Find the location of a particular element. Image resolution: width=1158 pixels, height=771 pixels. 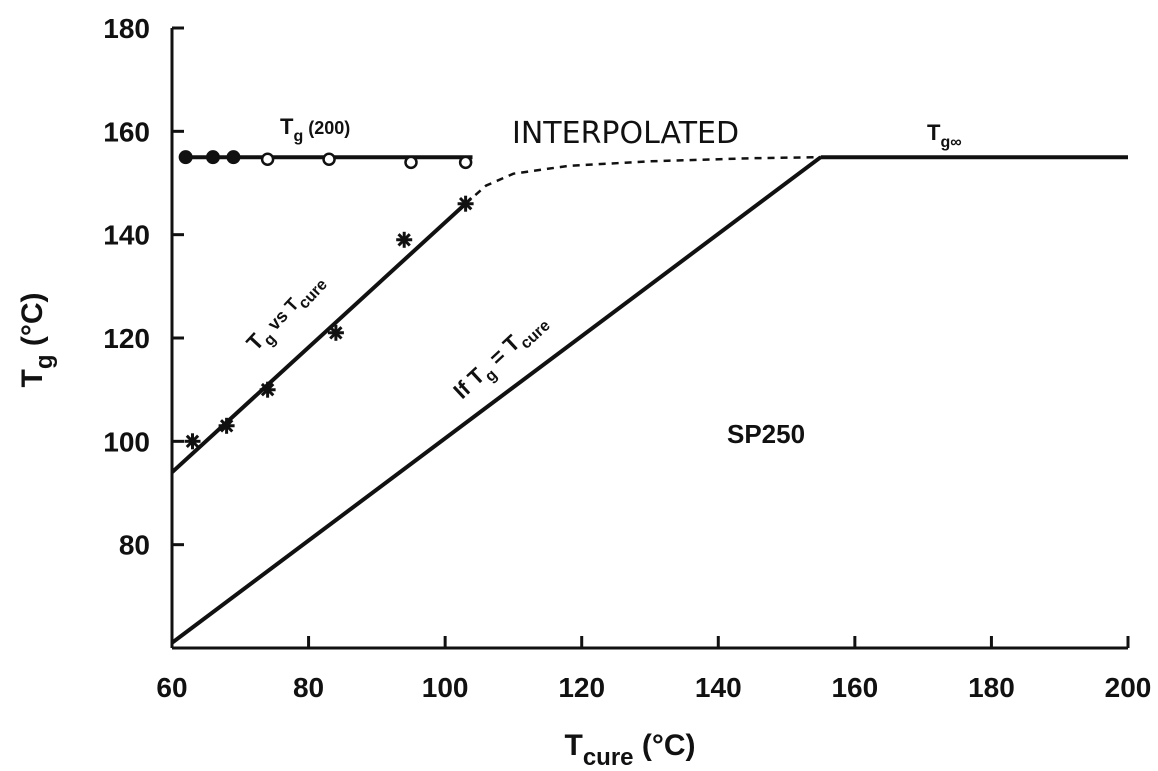

y-tick-label: 180 is located at coordinates (126, 28).